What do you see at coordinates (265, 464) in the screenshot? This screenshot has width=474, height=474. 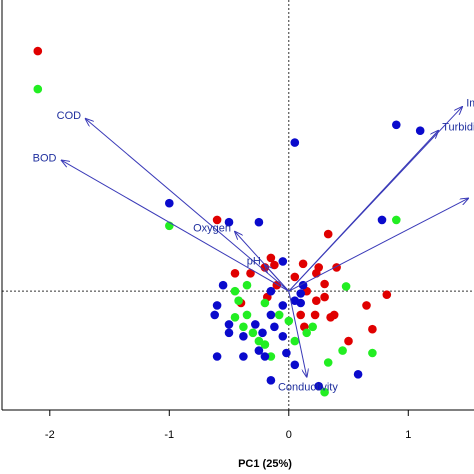 I see `x-axis-title: PC1 (25%)` at bounding box center [265, 464].